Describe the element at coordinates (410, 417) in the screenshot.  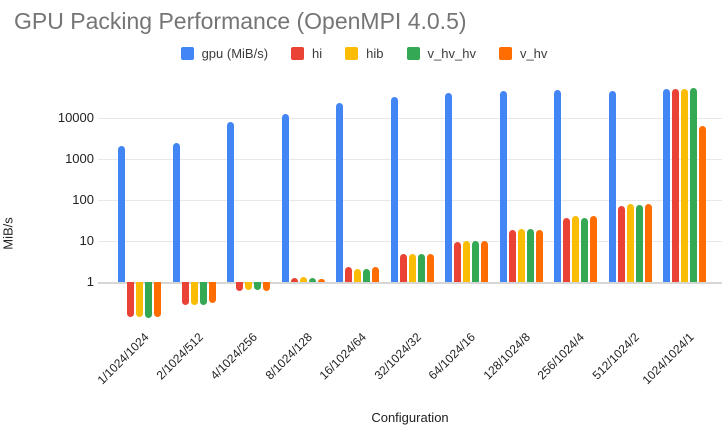
I see `x-axis-title: Configuration` at that location.